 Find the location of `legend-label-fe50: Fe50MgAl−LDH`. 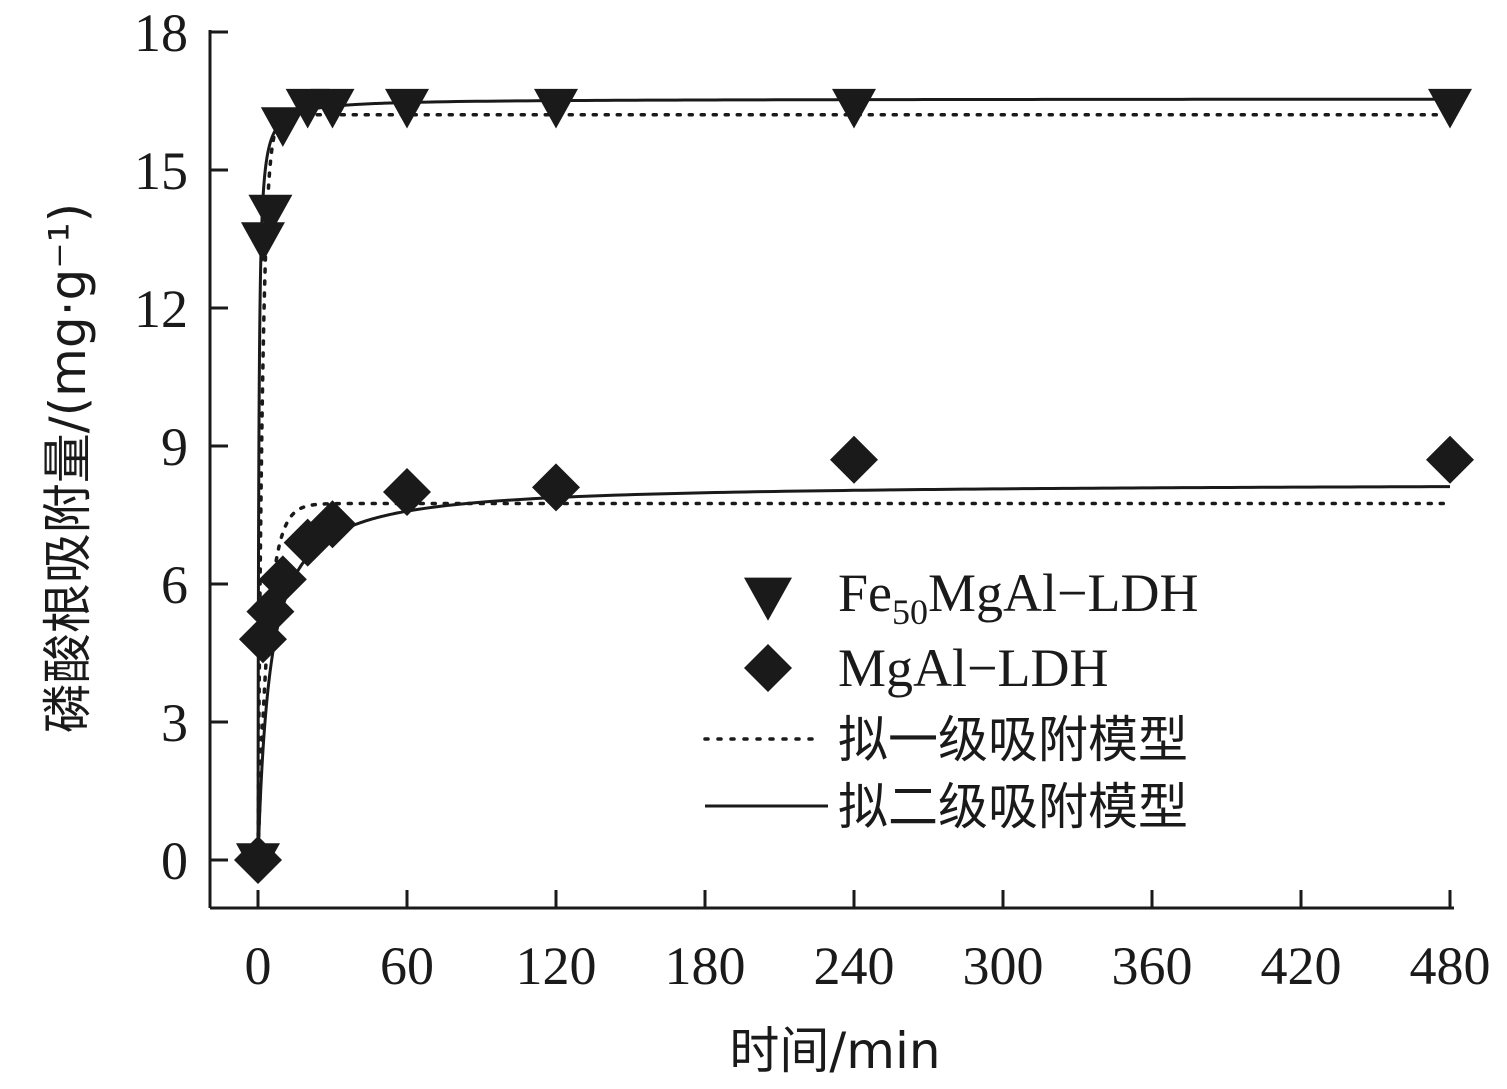

legend-label-fe50: Fe50MgAl−LDH is located at coordinates (1018, 597).